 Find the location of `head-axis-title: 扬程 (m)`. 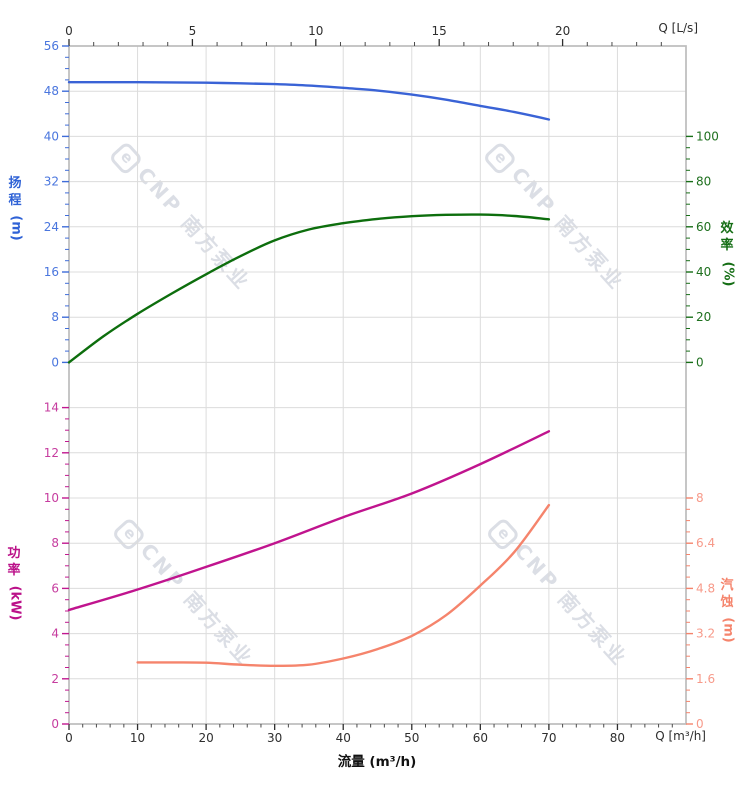

head-axis-title: 扬程 (m) is located at coordinates (15, 209).